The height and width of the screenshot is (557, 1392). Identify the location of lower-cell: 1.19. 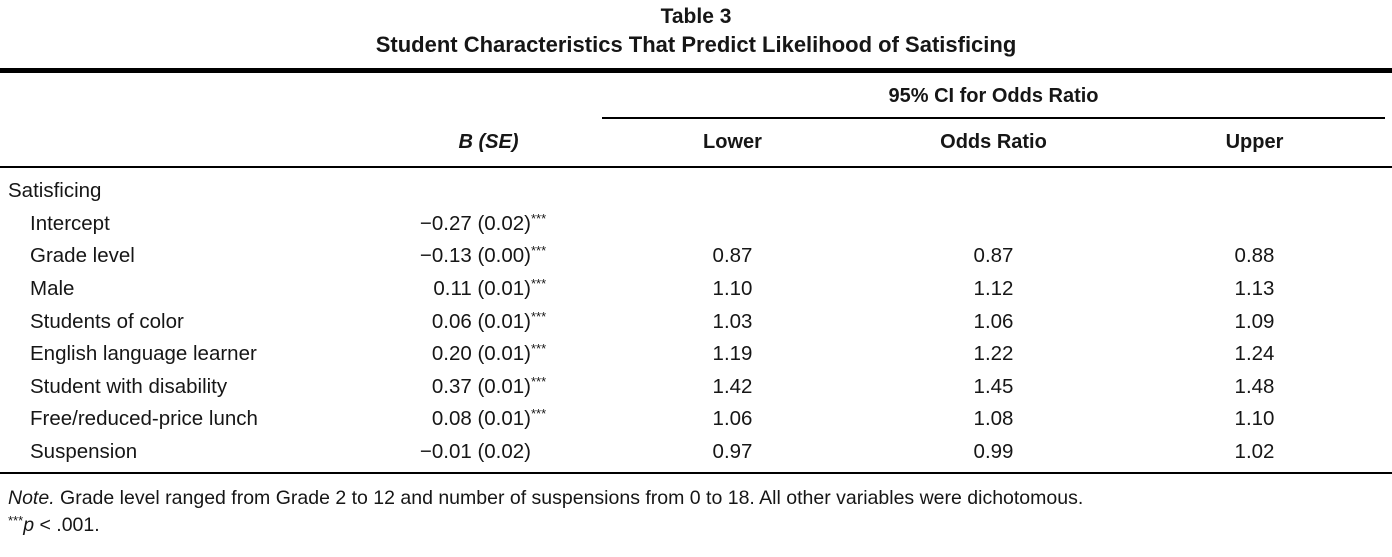
(732, 354).